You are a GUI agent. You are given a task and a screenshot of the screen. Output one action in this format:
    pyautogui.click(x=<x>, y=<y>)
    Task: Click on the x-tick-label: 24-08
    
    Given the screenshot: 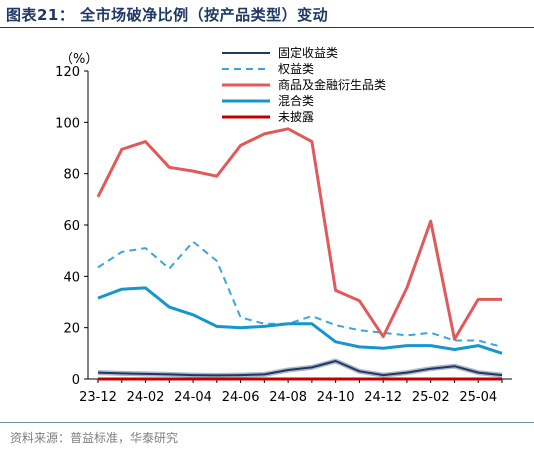 What is the action you would take?
    pyautogui.click(x=288, y=397)
    